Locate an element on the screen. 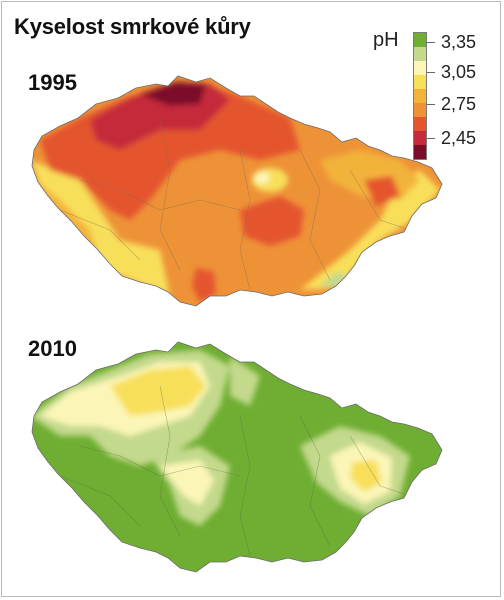  map-2010-yellow-east is located at coordinates (366, 476).